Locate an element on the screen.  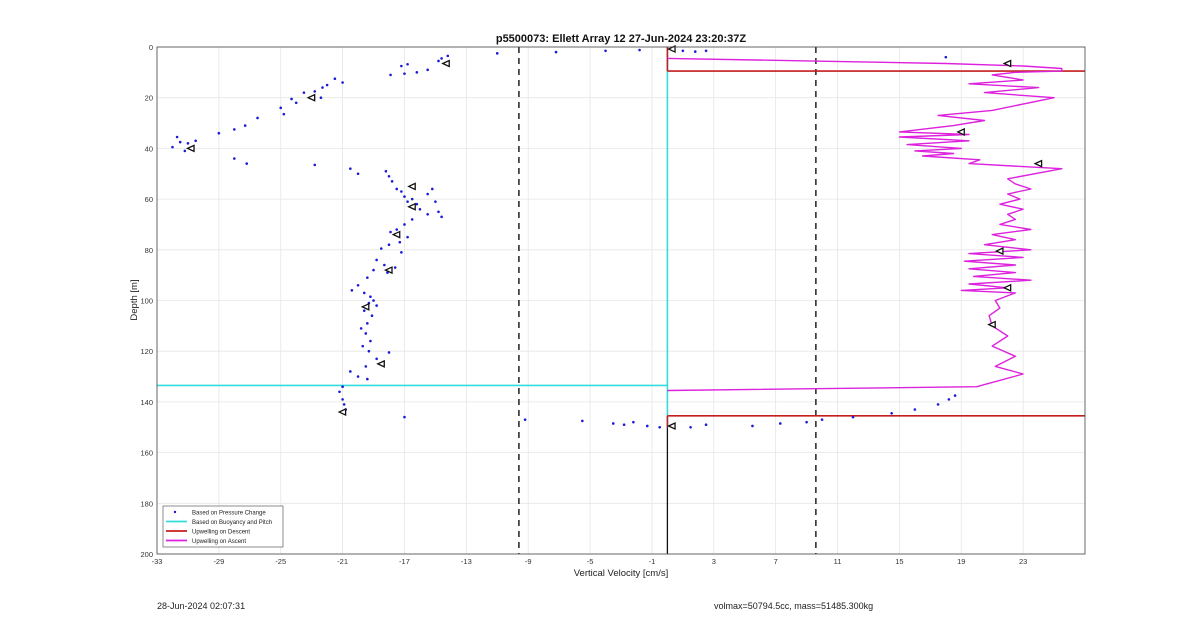
x-tick-label: -21 is located at coordinates (342, 561).